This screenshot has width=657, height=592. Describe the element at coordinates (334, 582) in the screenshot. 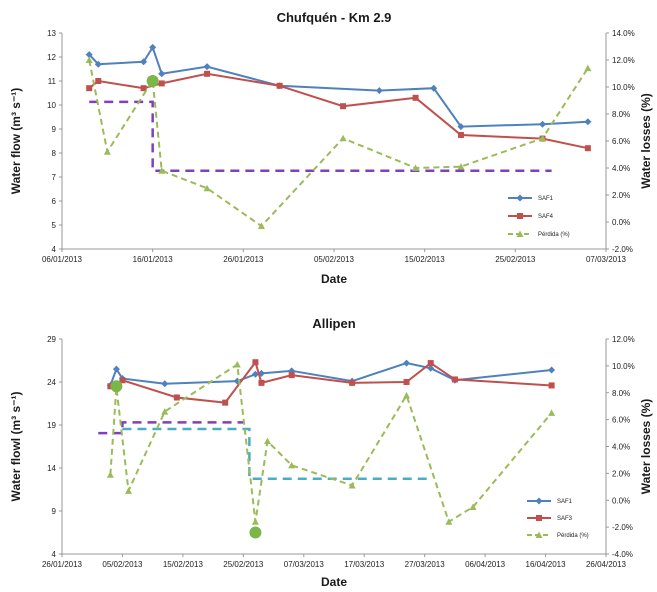

I see `x-axis-title: Date` at that location.